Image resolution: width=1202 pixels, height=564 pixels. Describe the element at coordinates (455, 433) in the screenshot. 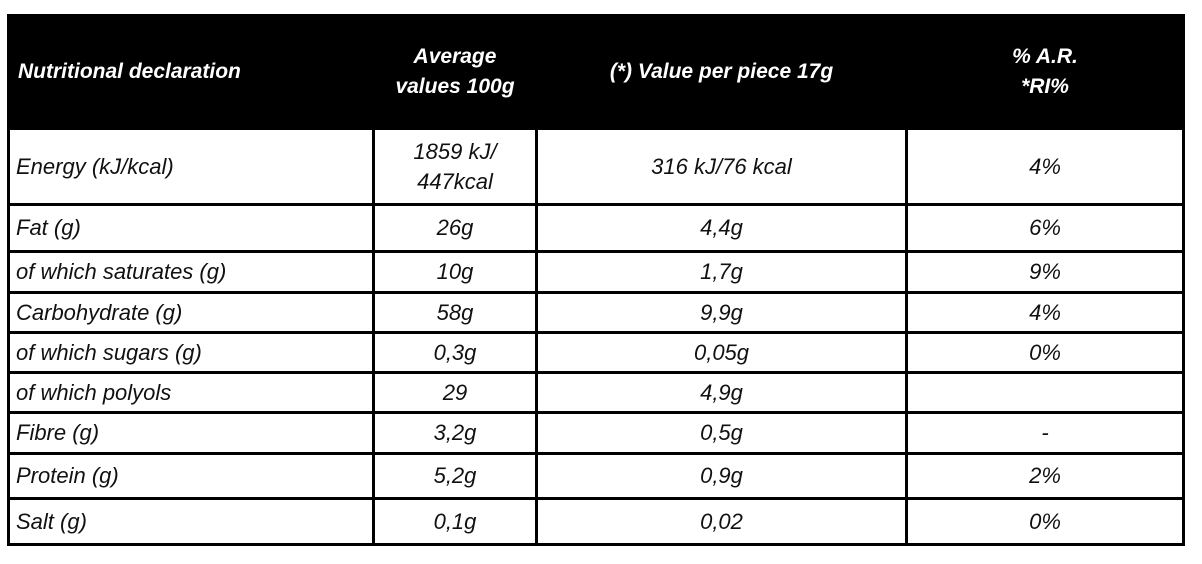

I see `cell: 3,2g` at that location.